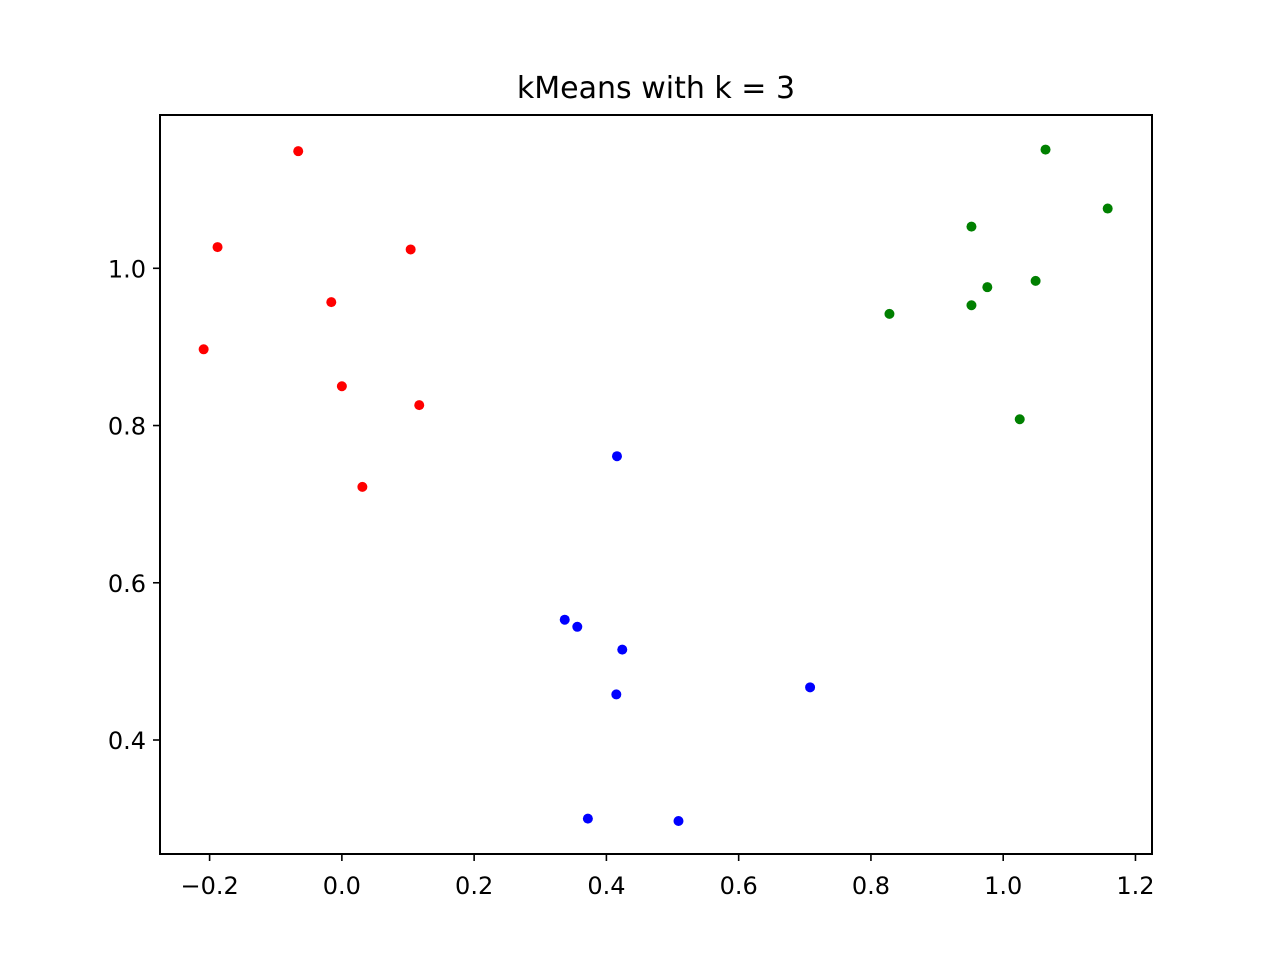  What do you see at coordinates (127, 584) in the screenshot?
I see `y-tick-label: 0.6` at bounding box center [127, 584].